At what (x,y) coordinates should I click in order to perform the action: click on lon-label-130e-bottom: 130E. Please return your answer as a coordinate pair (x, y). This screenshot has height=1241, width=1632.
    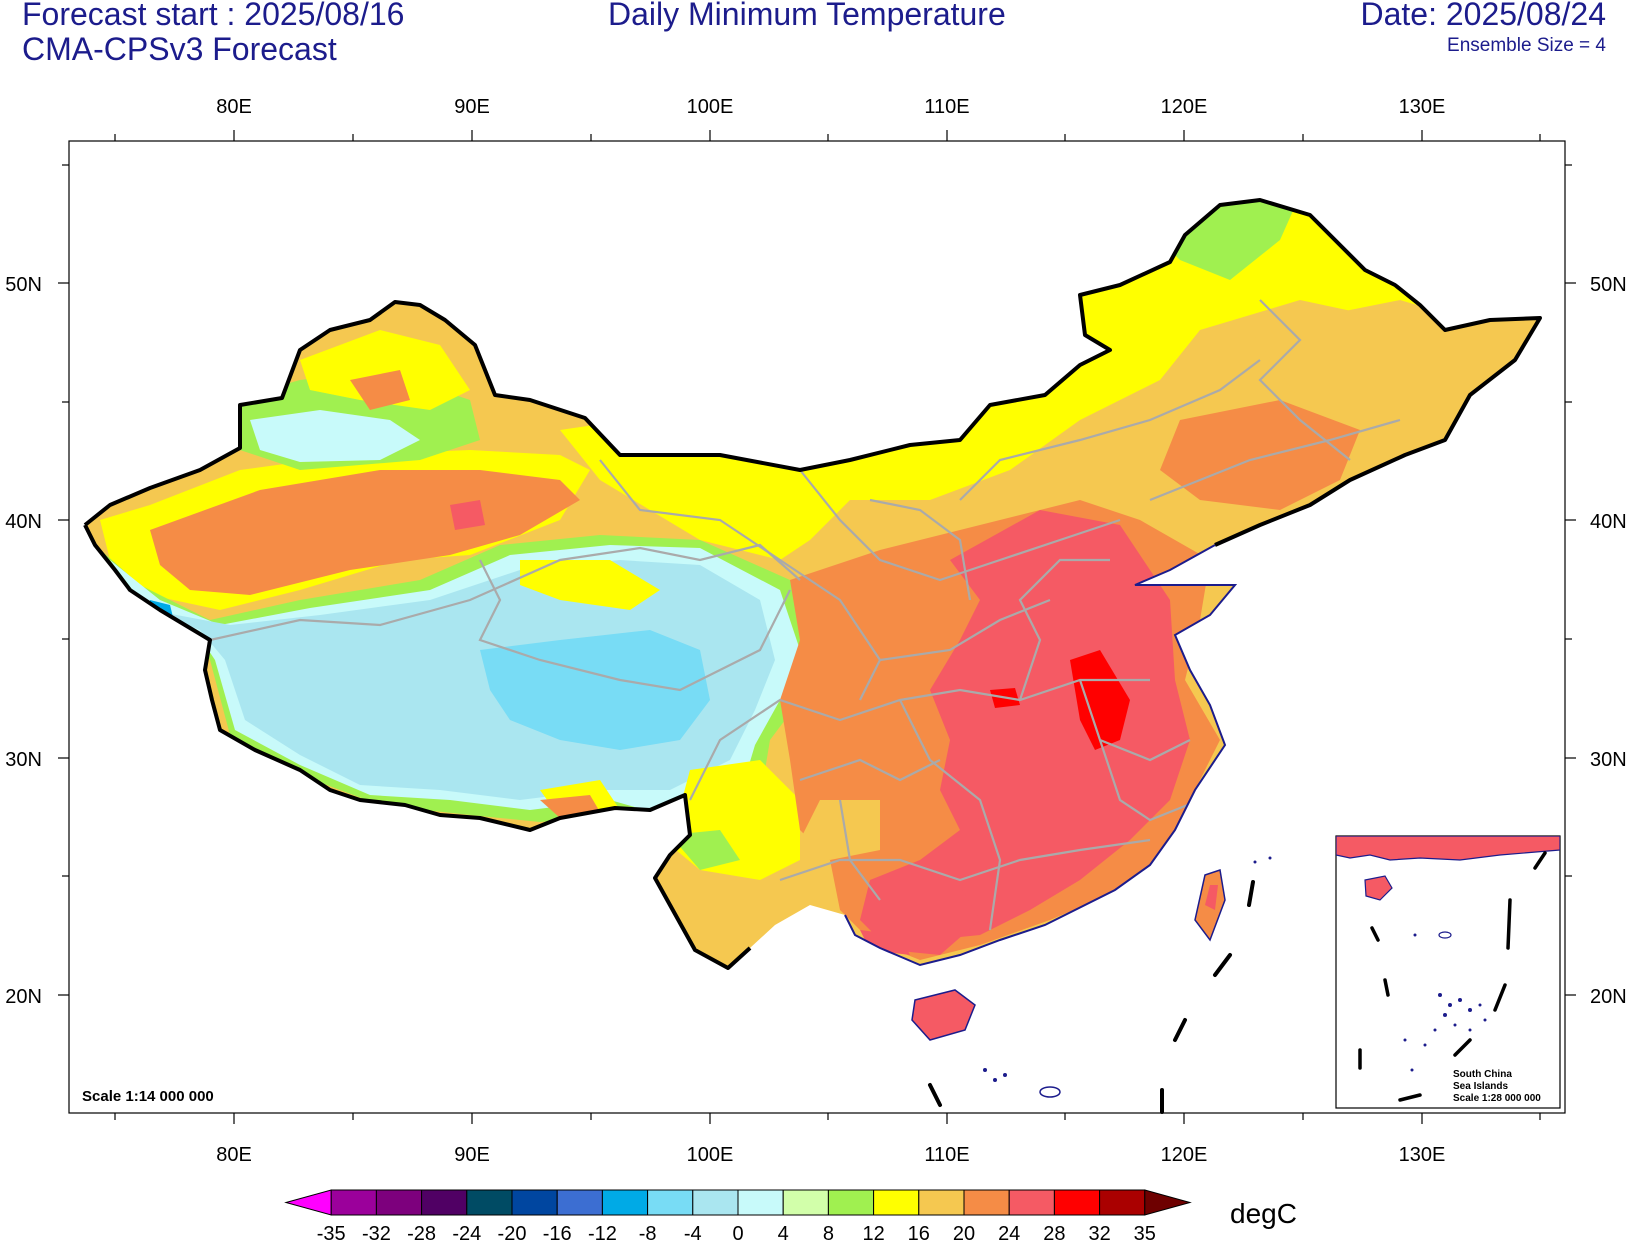
    Looking at the image, I should click on (1422, 1155).